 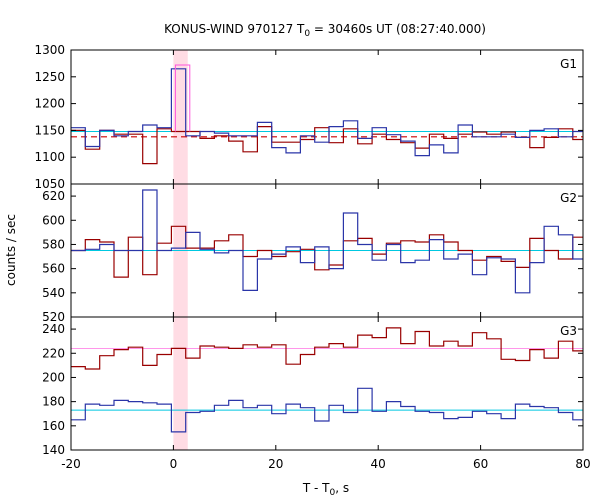 What do you see at coordinates (327, 410) in the screenshot?
I see `series-blue-histogram` at bounding box center [327, 410].